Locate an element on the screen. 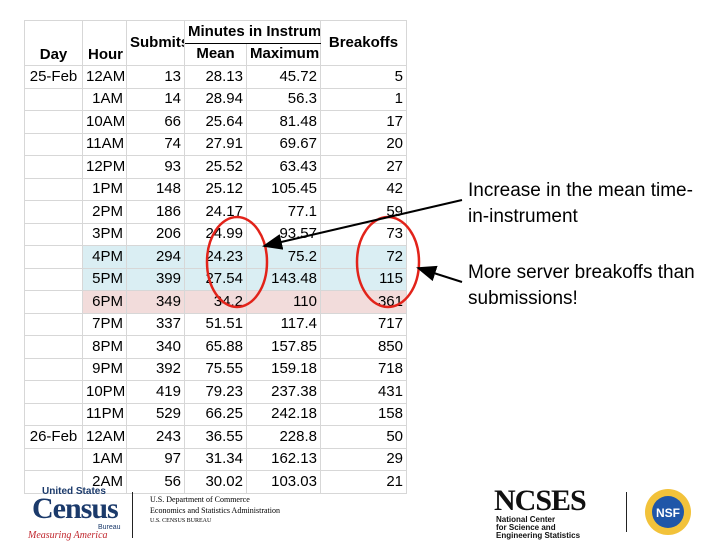 The image size is (720, 541). census-logo-bureau: Bureau is located at coordinates (109, 527).